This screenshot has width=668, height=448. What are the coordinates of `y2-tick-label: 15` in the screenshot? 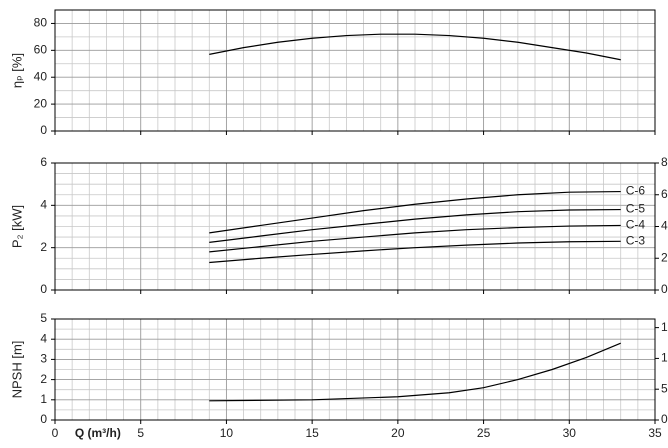 It's located at (664, 327).